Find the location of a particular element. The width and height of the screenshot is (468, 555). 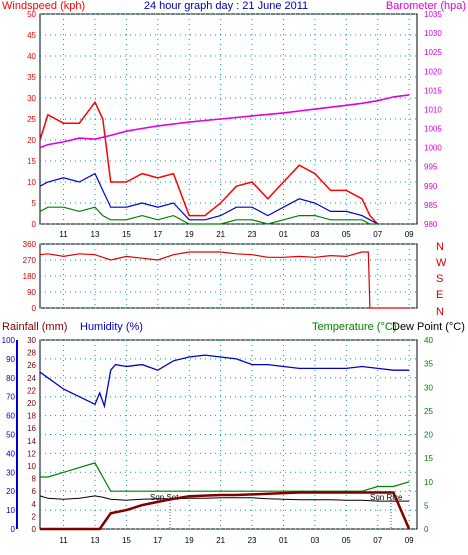

barometer-line is located at coordinates (224, 121).